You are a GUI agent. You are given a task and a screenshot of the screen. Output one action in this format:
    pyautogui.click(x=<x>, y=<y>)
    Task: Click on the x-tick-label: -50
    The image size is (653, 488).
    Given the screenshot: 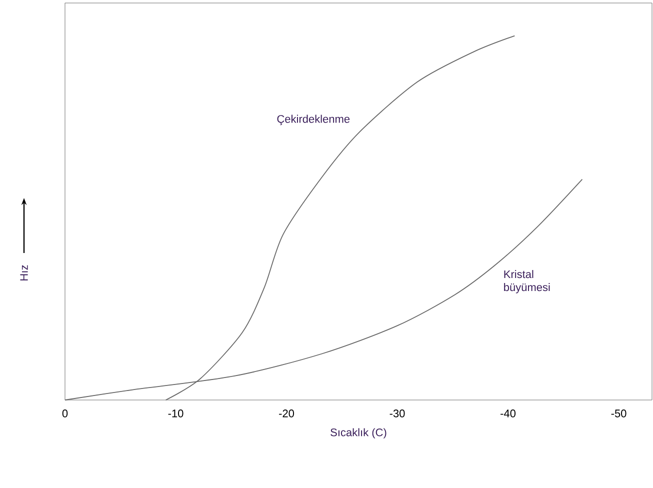 What is the action you would take?
    pyautogui.click(x=618, y=414)
    